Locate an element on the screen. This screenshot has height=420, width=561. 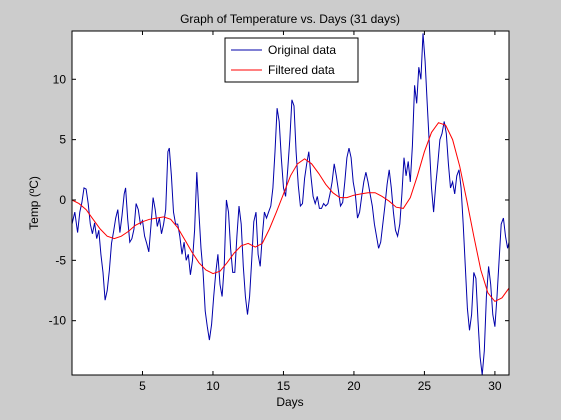
x-tick-label: 25 is located at coordinates (425, 386).